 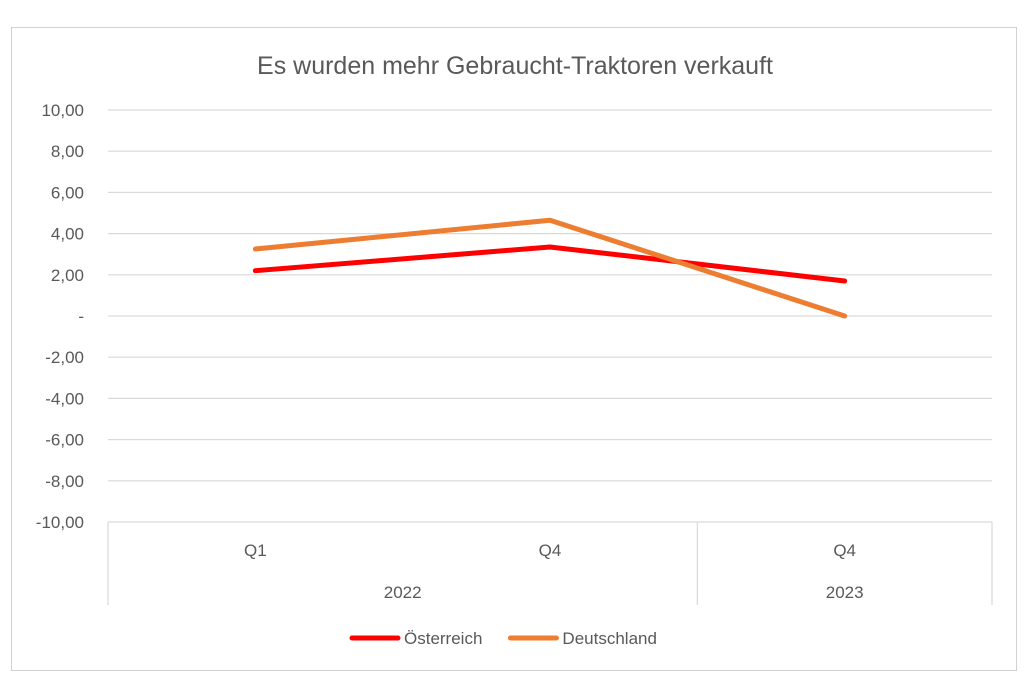 What do you see at coordinates (503, 638) in the screenshot?
I see `legend: Österreich Deutschland` at bounding box center [503, 638].